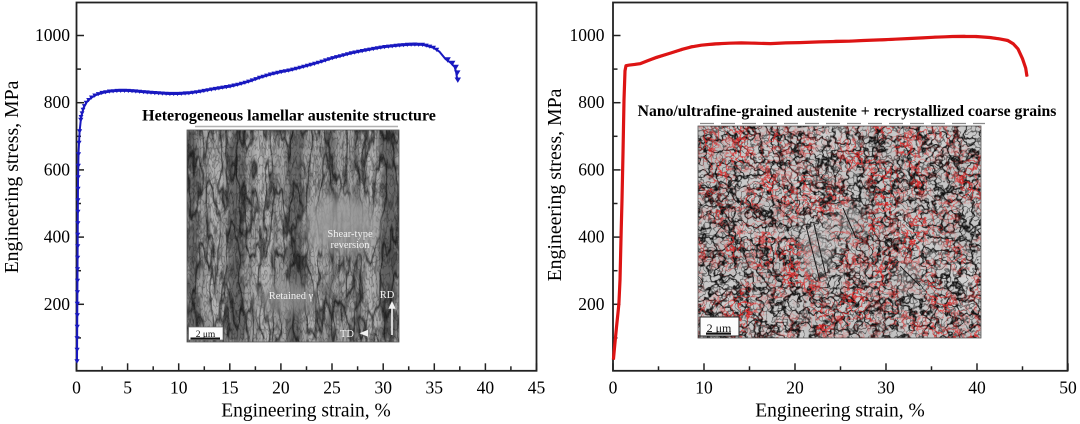  I want to click on svg-text: 50, so click(1068, 388).